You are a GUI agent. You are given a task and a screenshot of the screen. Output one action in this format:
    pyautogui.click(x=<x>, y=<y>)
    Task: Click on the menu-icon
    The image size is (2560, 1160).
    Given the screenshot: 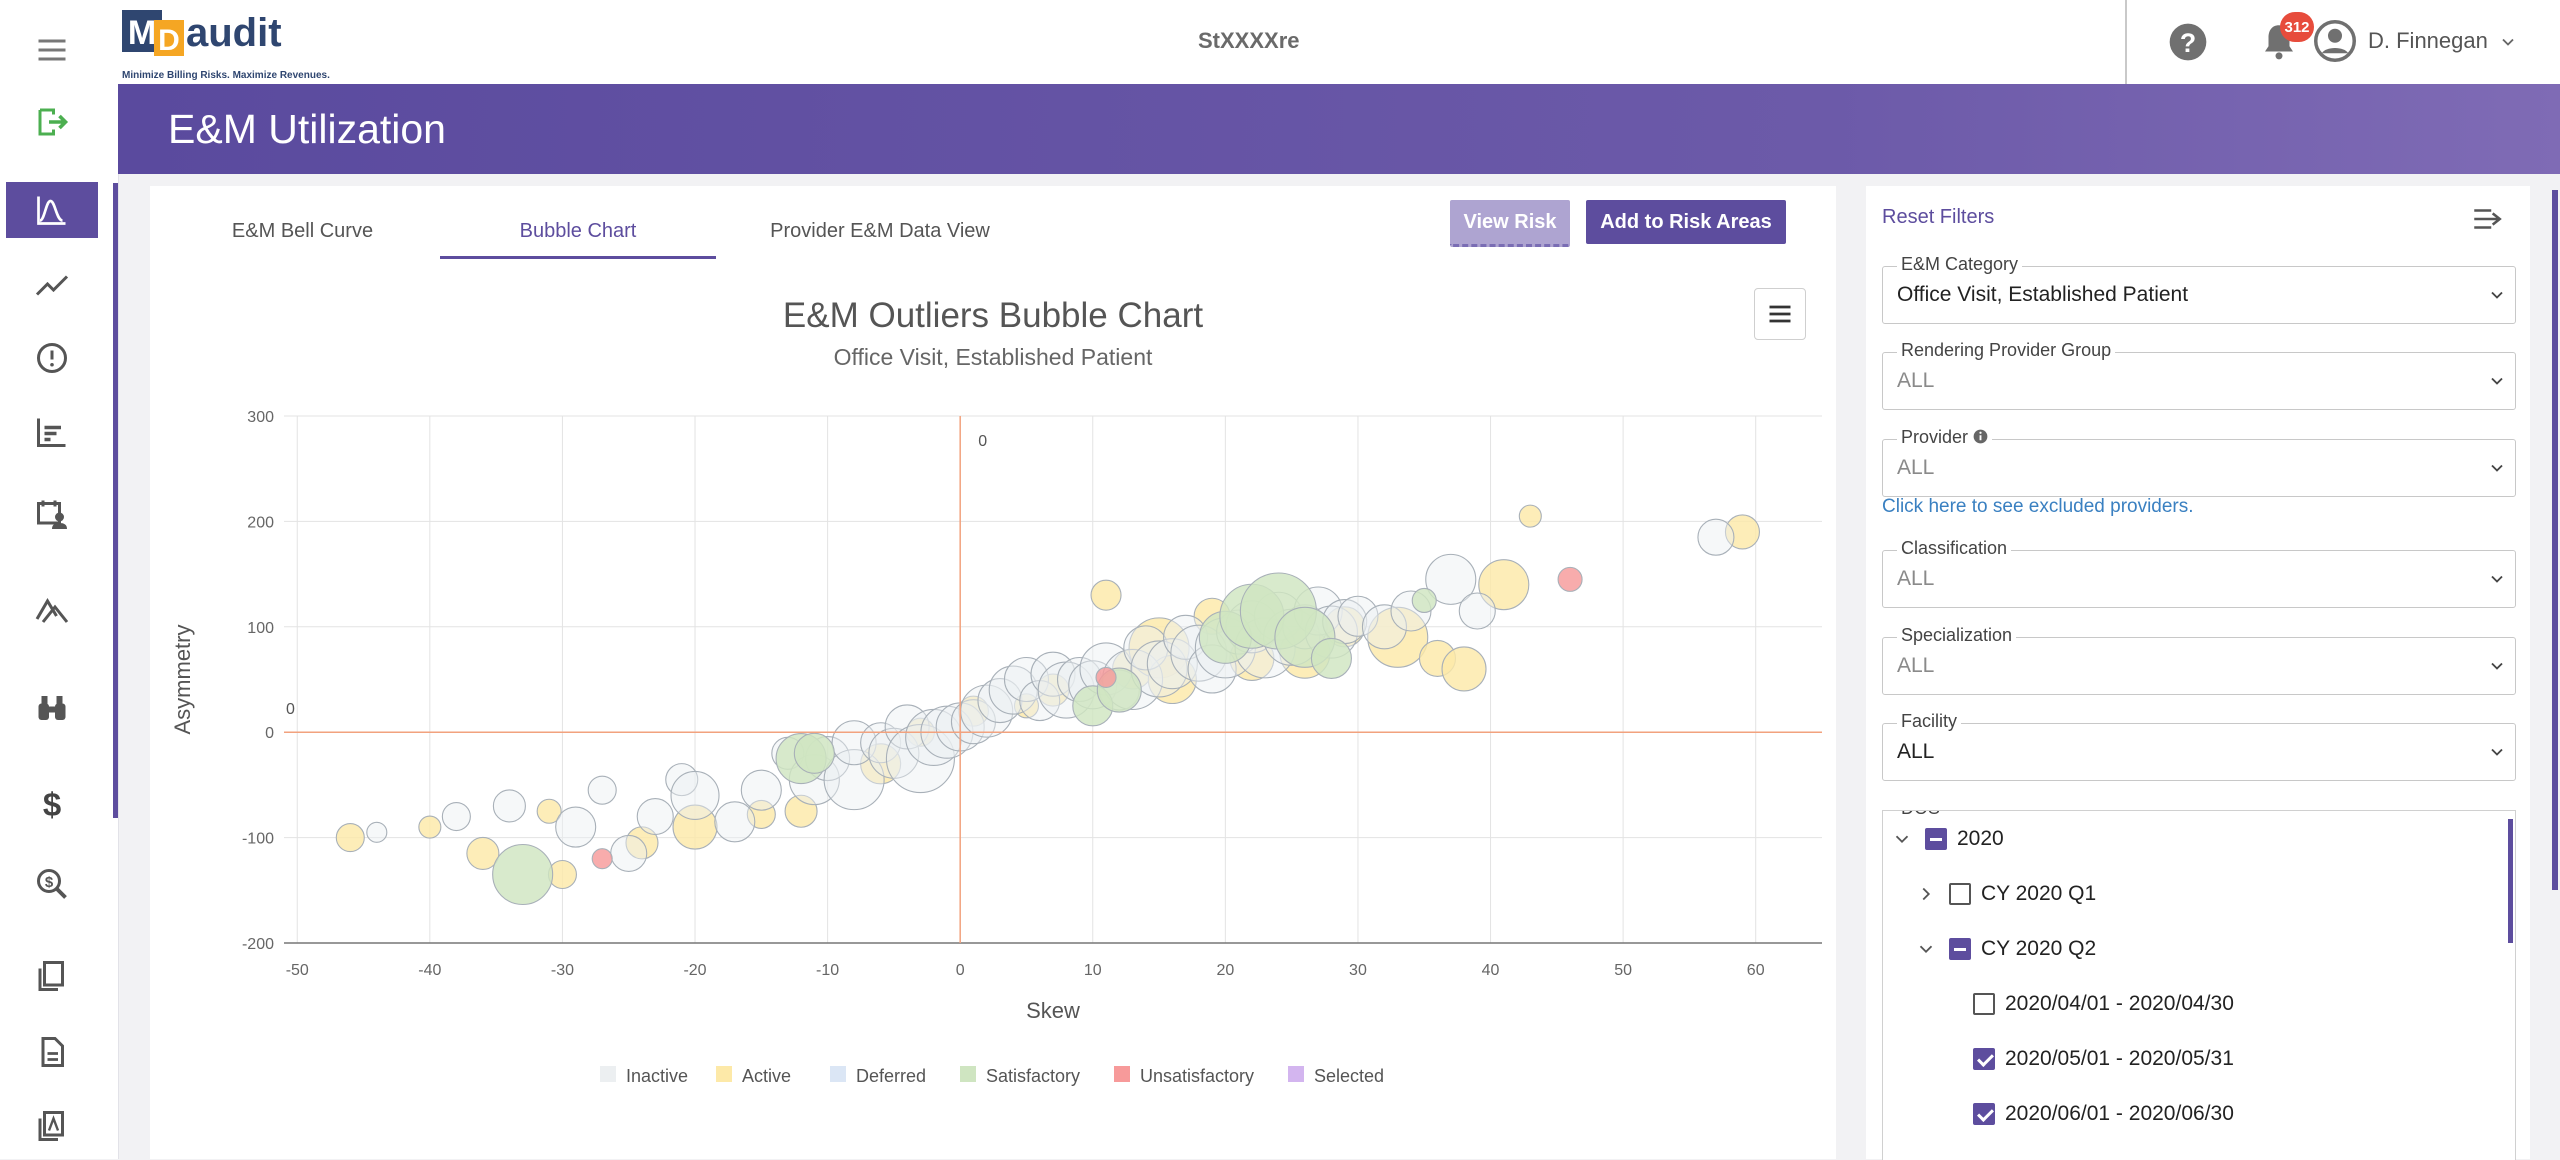 What is the action you would take?
    pyautogui.click(x=52, y=50)
    